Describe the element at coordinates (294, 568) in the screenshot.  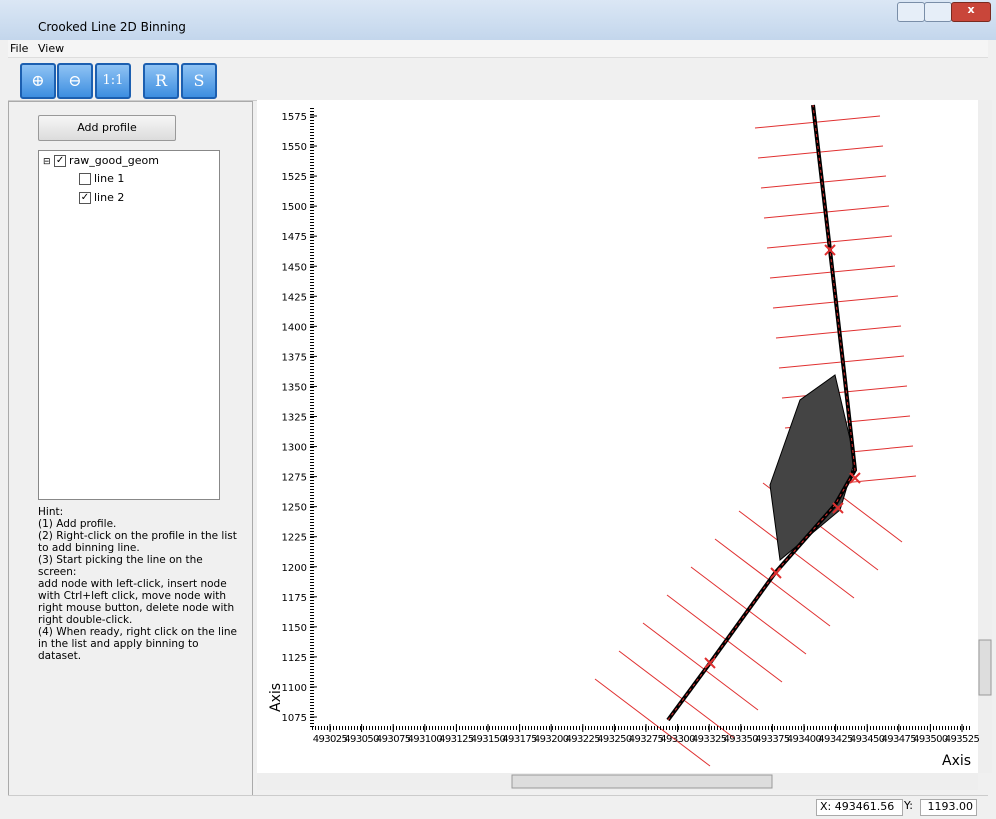
I see `y-tick-label: 1200` at that location.